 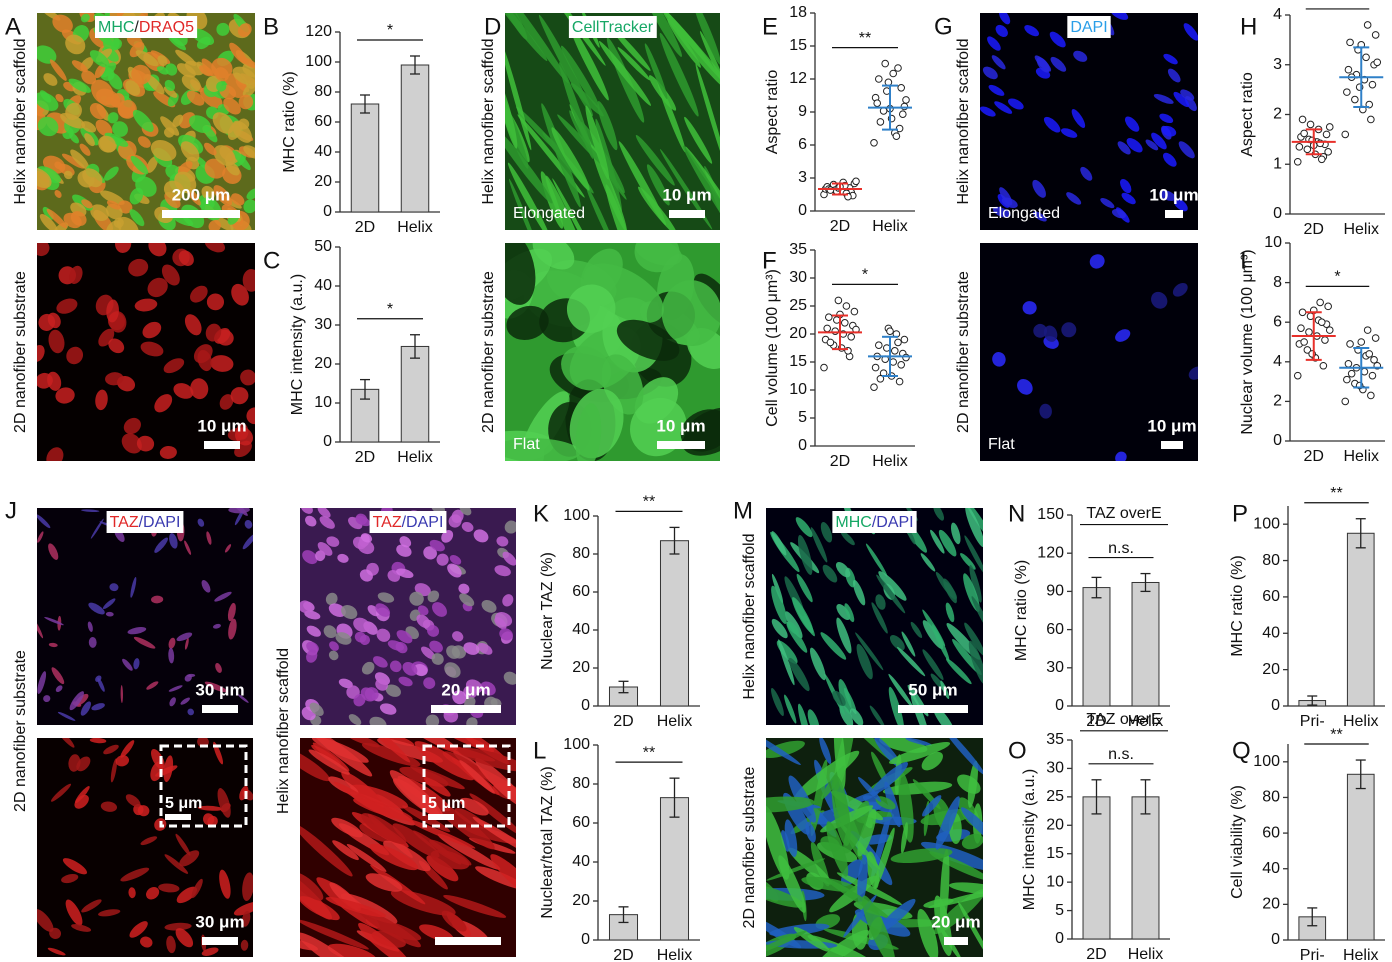 I want to click on y-tick-label: 60, so click(x=581, y=822).